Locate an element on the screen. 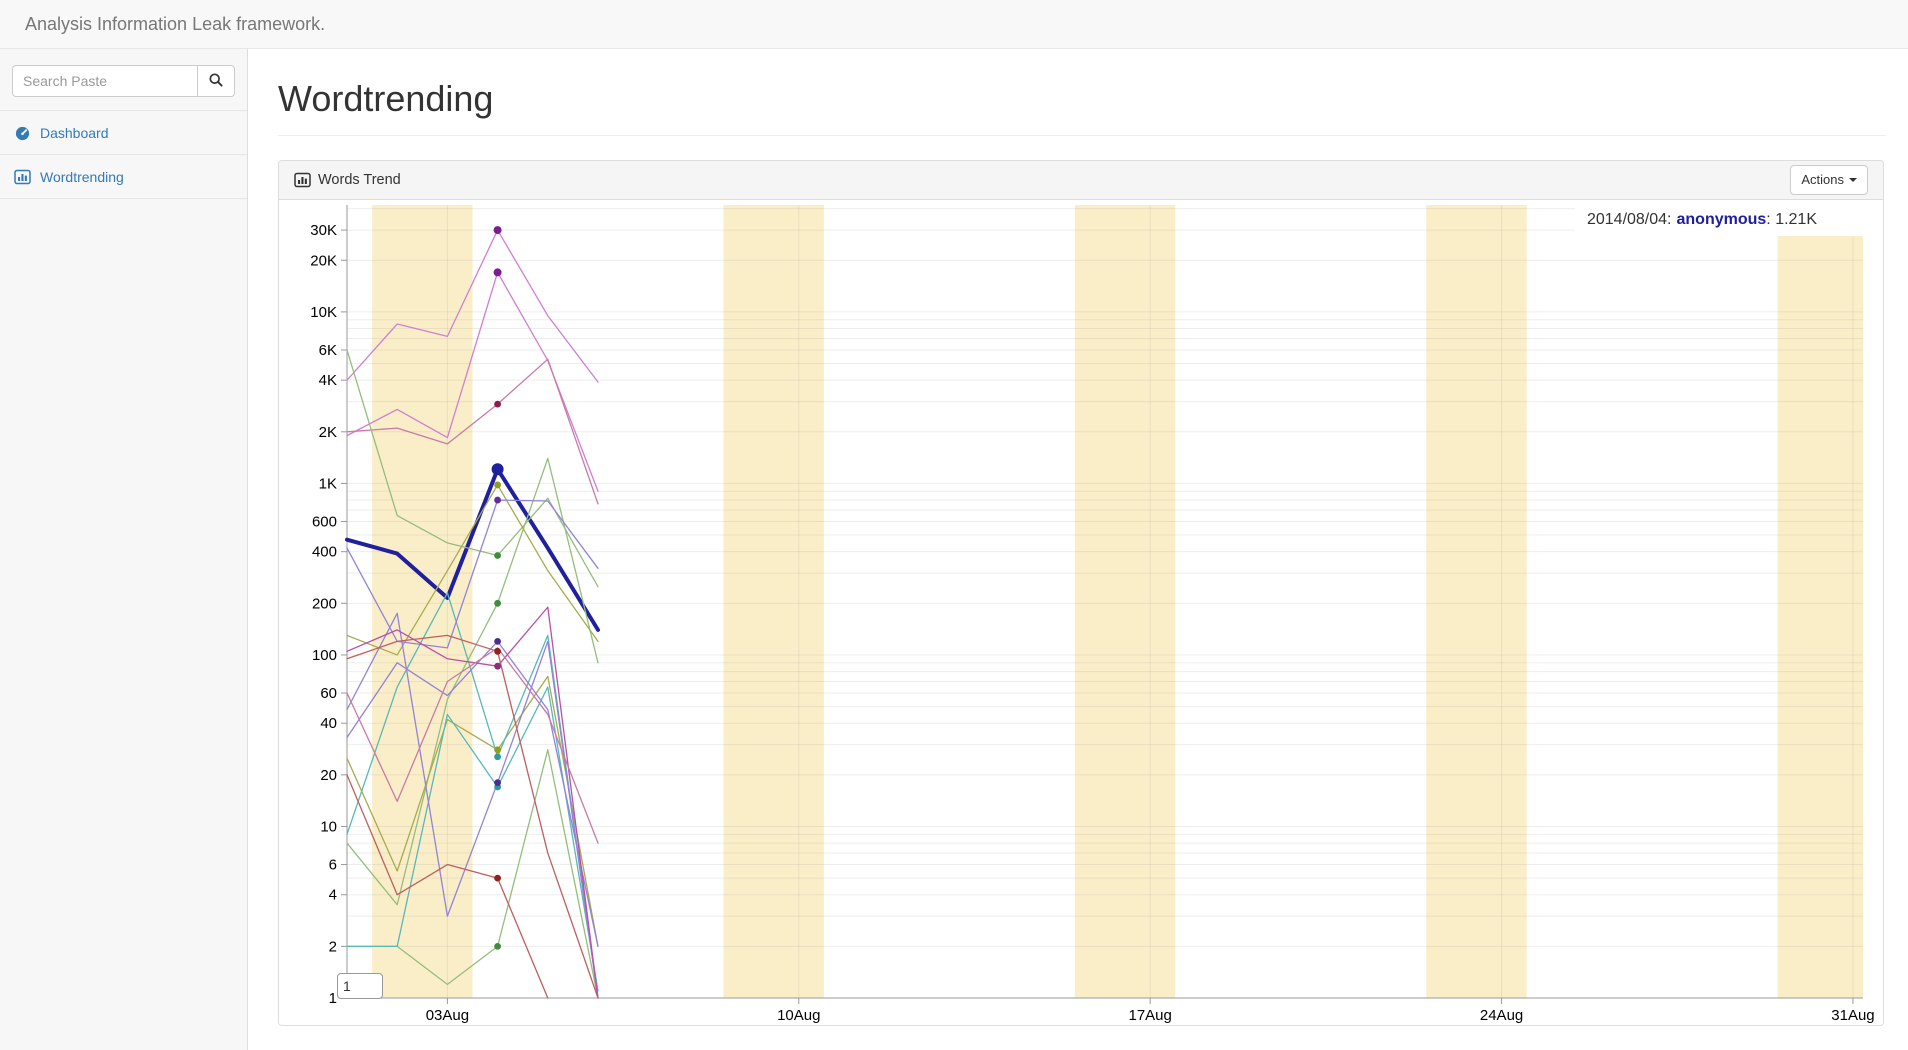 This screenshot has width=1908, height=1050. caret-down-icon is located at coordinates (1853, 180).